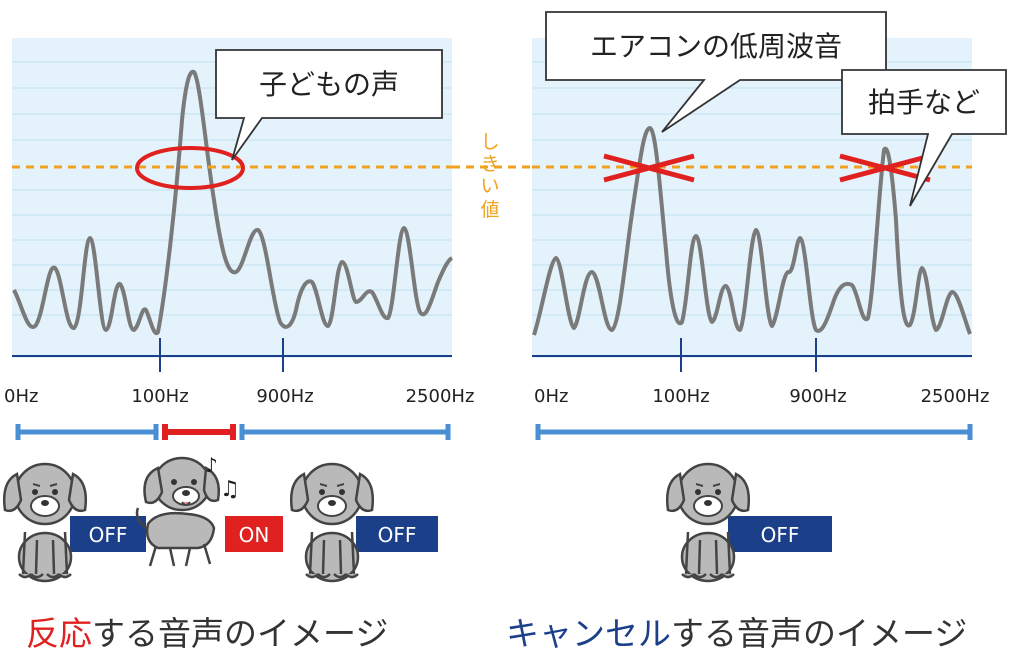  Describe the element at coordinates (680, 396) in the screenshot. I see `right-axis-label-100: 100Hz` at that location.